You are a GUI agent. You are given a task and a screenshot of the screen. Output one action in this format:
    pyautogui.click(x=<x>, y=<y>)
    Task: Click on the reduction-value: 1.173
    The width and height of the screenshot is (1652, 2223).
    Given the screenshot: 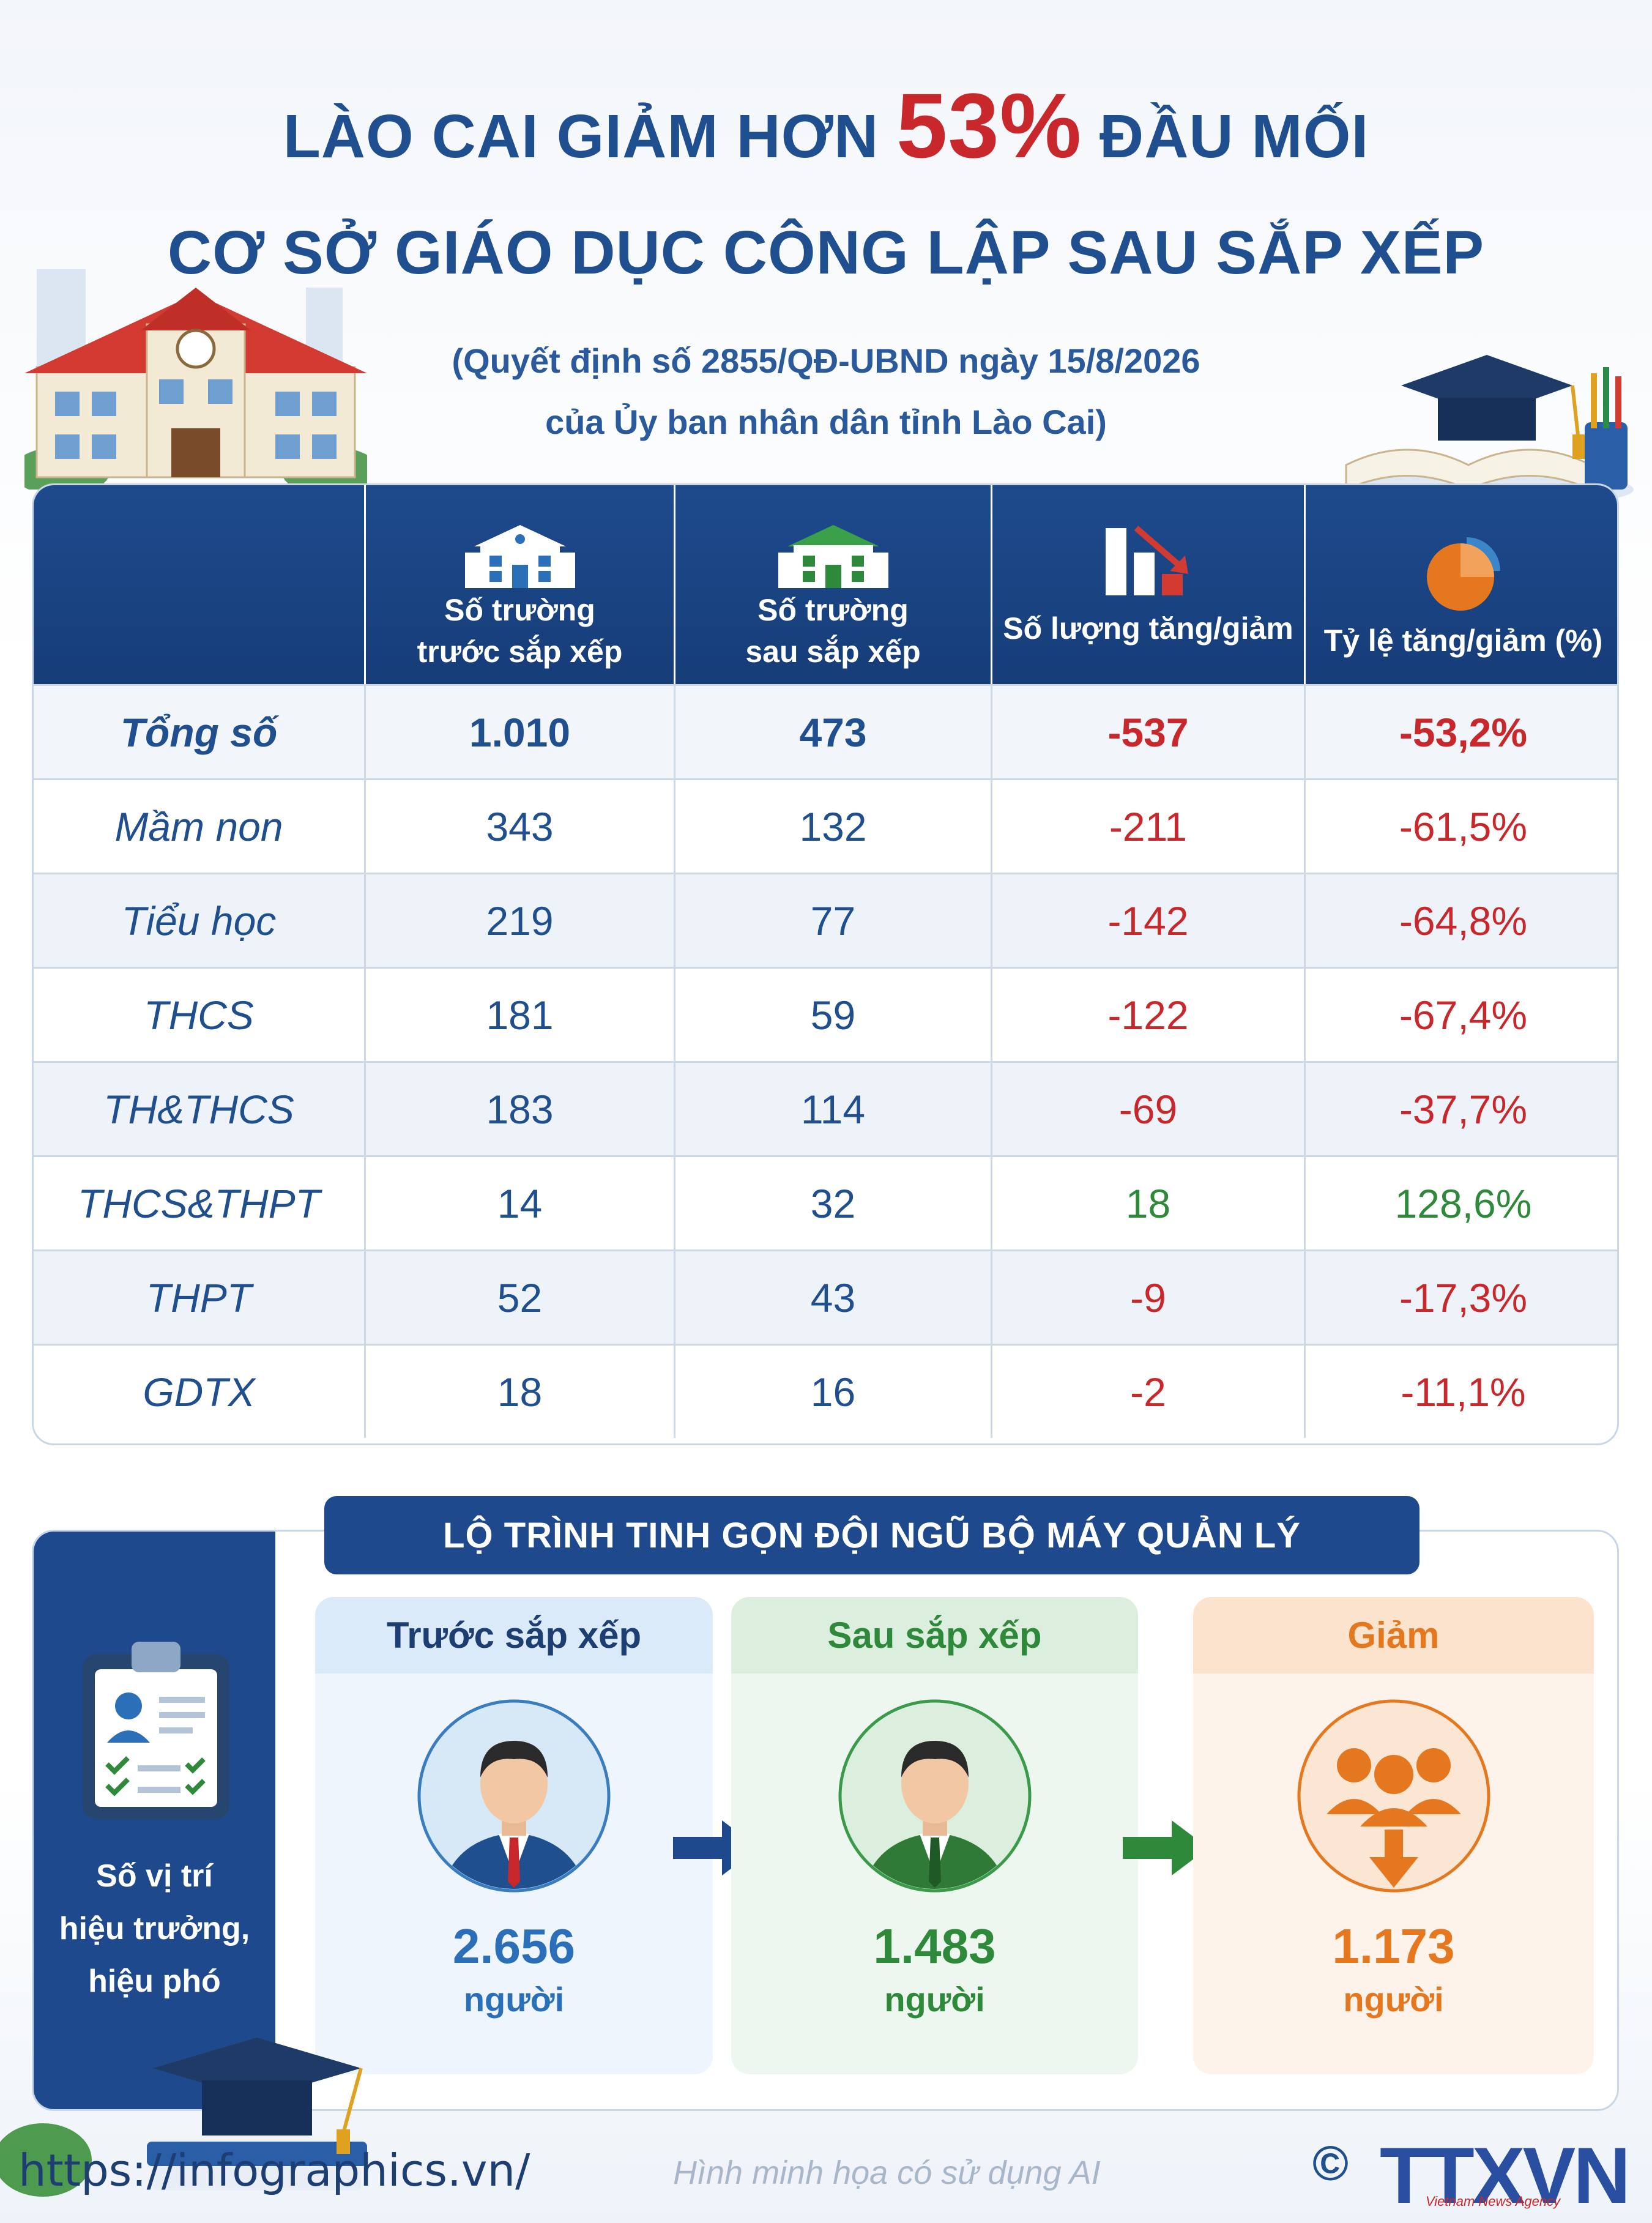 What is the action you would take?
    pyautogui.click(x=1393, y=1946)
    